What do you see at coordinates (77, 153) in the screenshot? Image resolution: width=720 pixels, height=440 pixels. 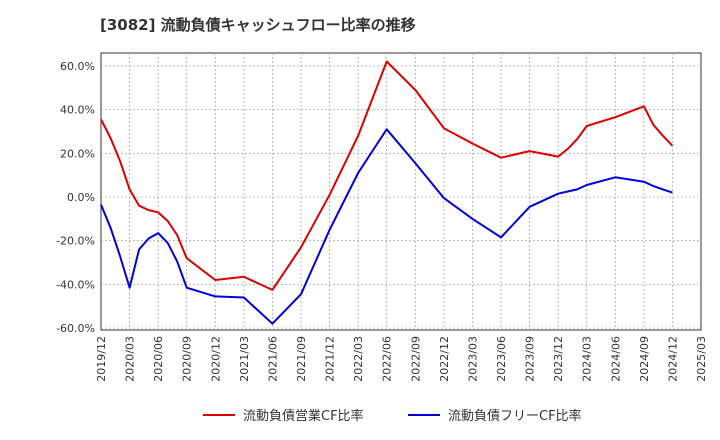 I see `y-tick-label: 20.0%` at bounding box center [77, 153].